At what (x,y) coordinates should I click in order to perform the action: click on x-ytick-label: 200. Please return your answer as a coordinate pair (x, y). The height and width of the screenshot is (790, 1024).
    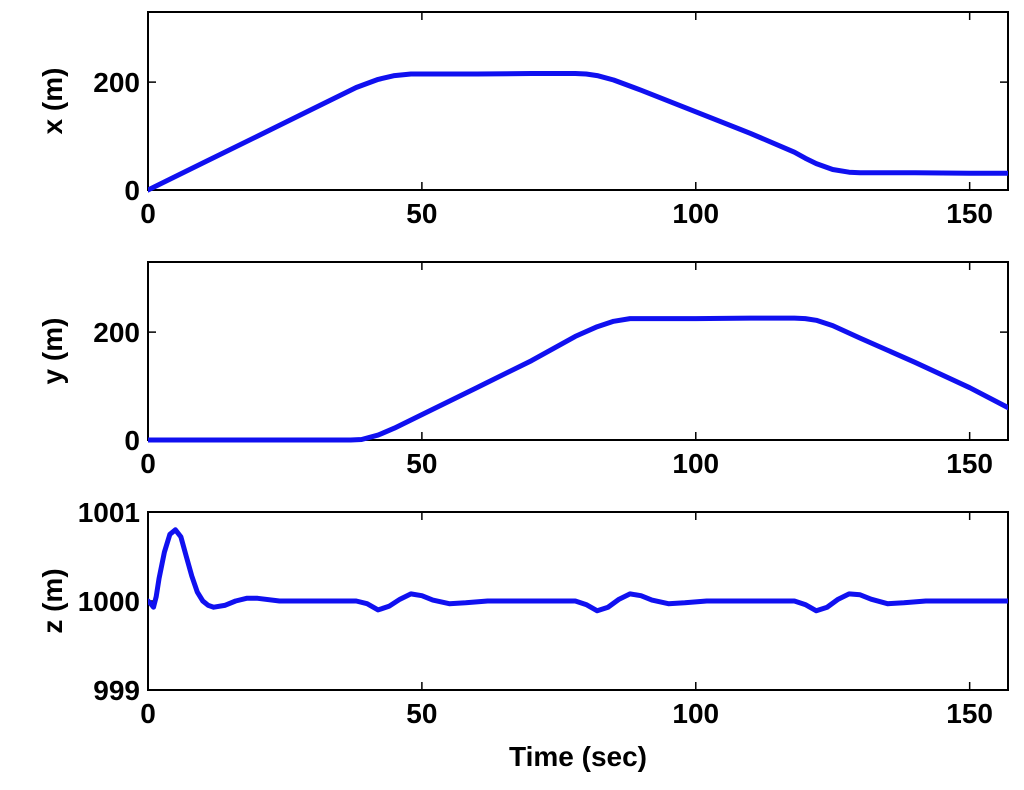
    Looking at the image, I should click on (116, 82).